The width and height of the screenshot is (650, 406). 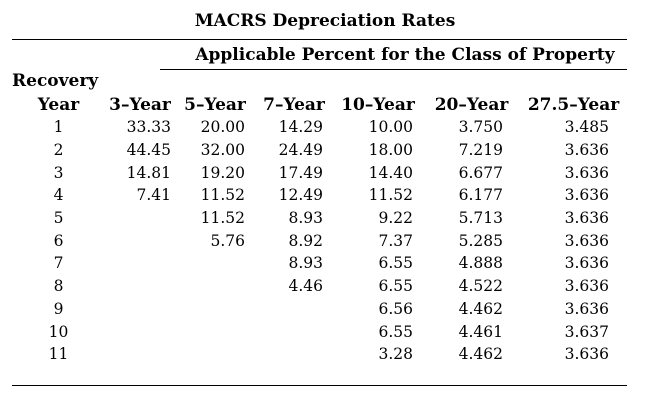 What do you see at coordinates (480, 195) in the screenshot?
I see `rate-cell: 6.177` at bounding box center [480, 195].